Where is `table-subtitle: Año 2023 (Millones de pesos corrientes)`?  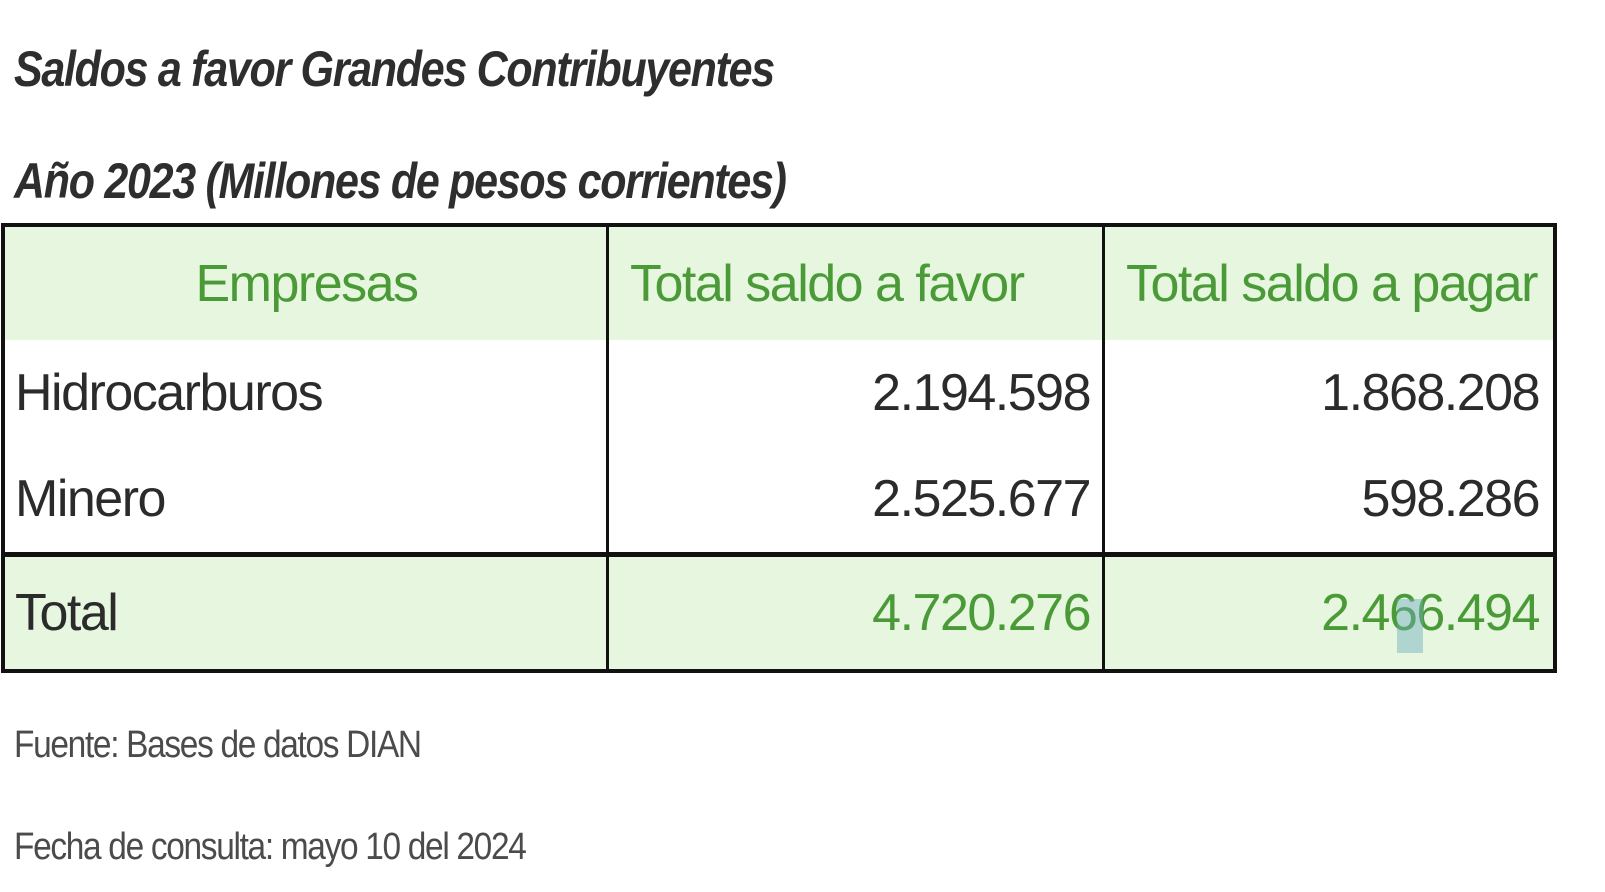 table-subtitle: Año 2023 (Millones de pesos corrientes) is located at coordinates (400, 181).